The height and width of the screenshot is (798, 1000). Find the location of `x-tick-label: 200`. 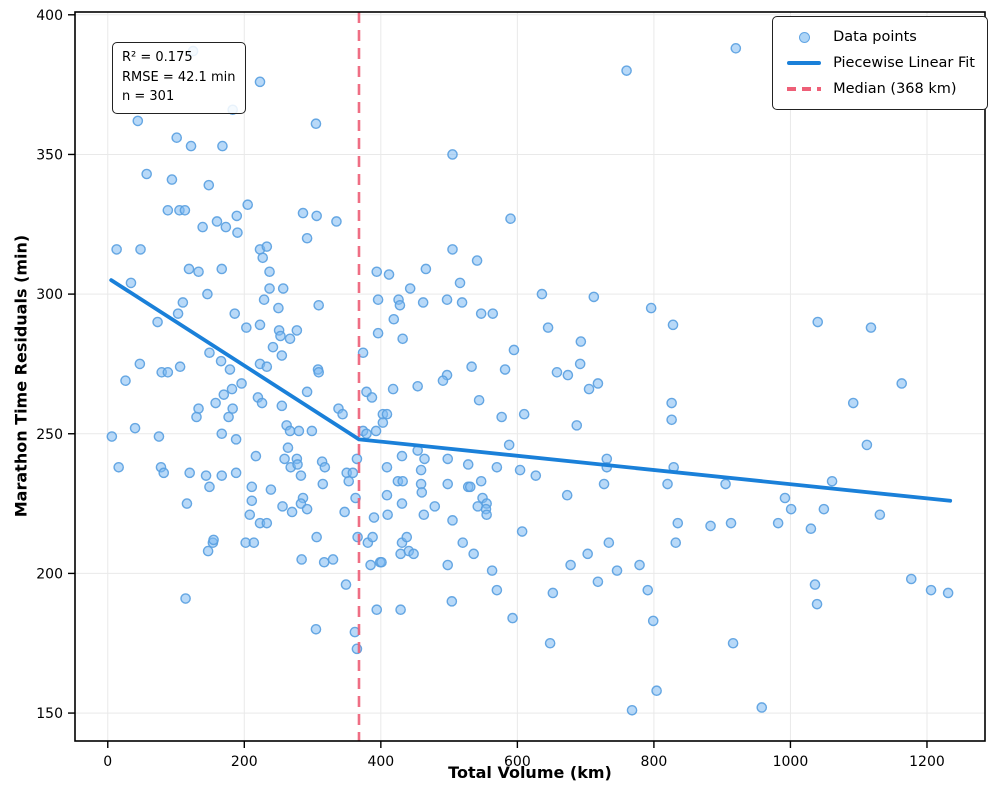

x-tick-label: 200 is located at coordinates (244, 762).